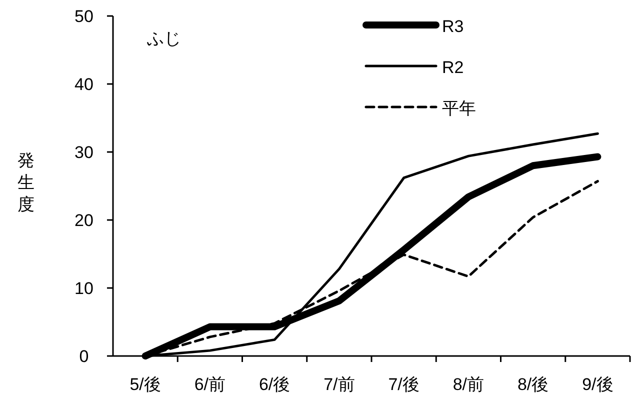 The height and width of the screenshot is (400, 634). Describe the element at coordinates (533, 384) in the screenshot. I see `x-tick-label: 8/後` at that location.